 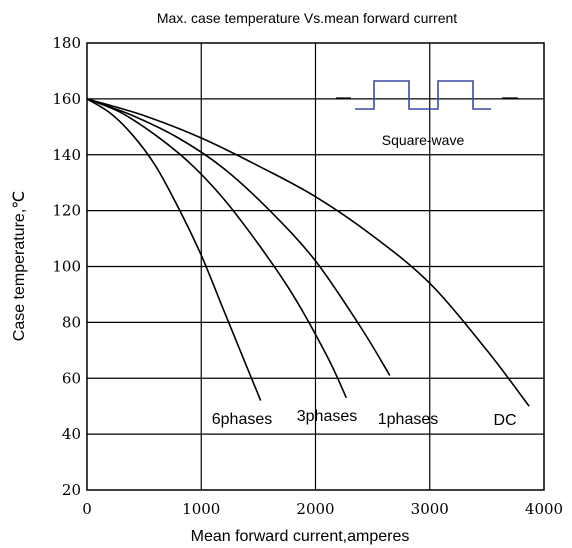 I want to click on y-tick-label-20: 20, so click(x=71, y=490).